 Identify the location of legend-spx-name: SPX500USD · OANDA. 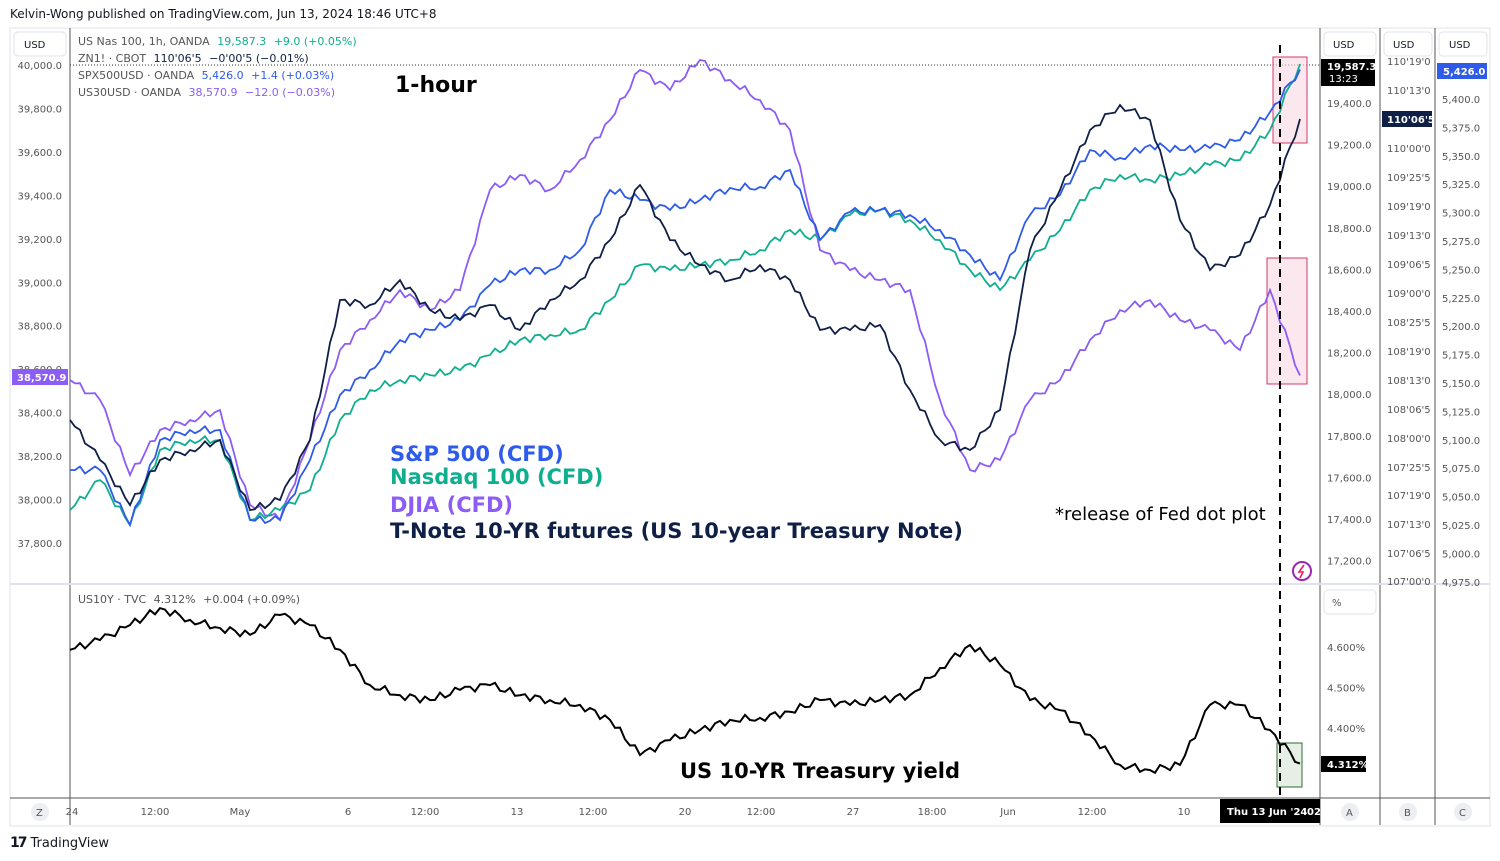
(136, 75).